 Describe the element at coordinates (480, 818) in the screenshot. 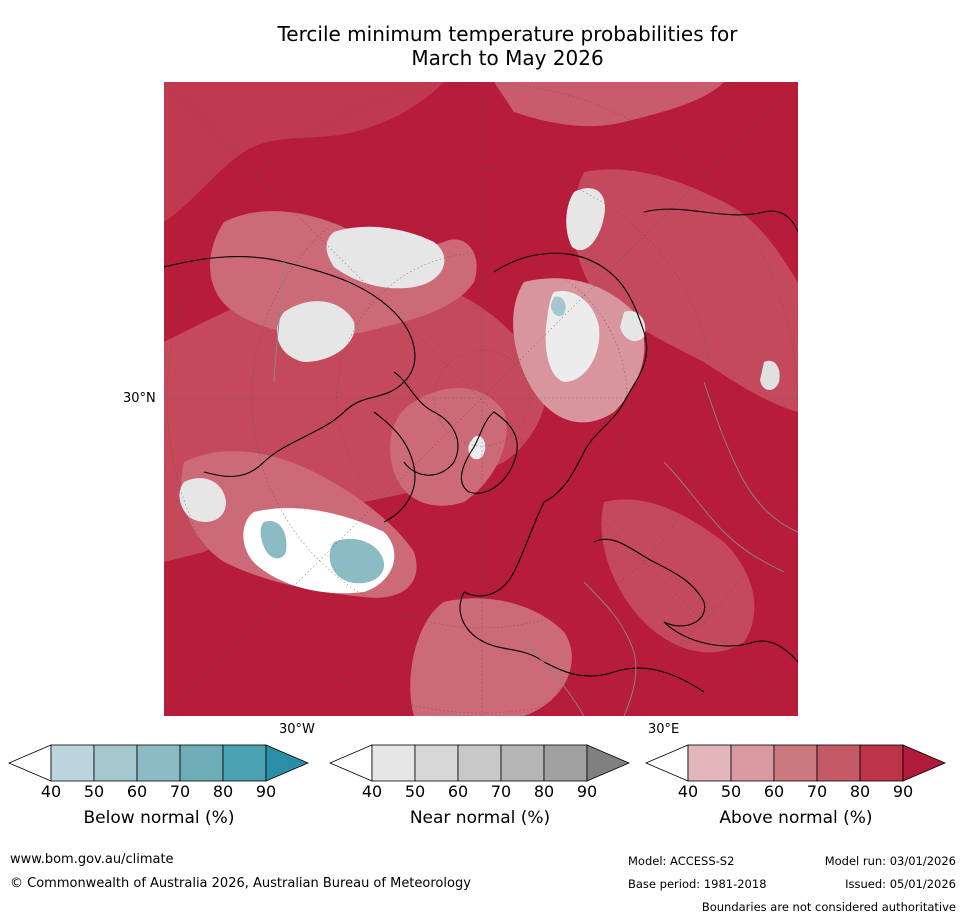

I see `colorbar-label-near: Near normal (%)` at that location.